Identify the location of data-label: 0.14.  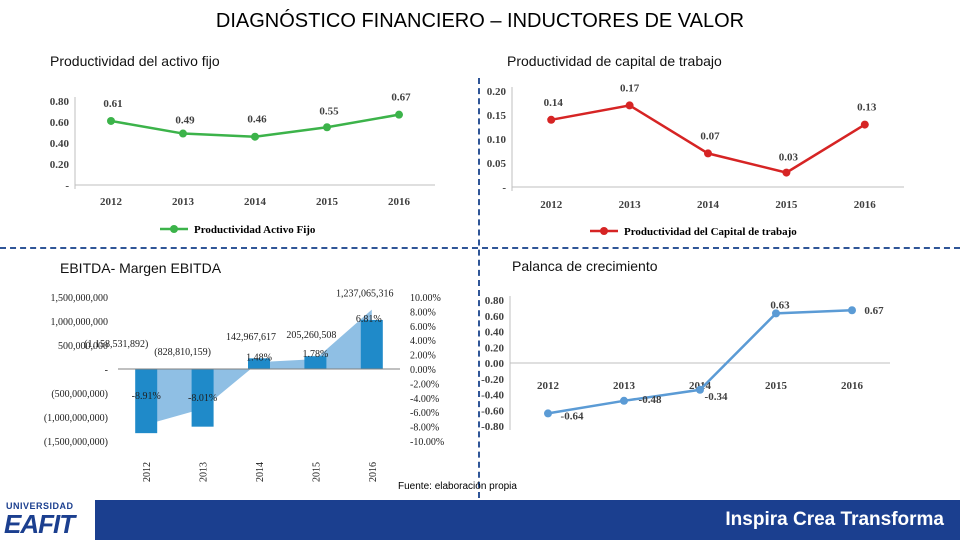
(554, 103).